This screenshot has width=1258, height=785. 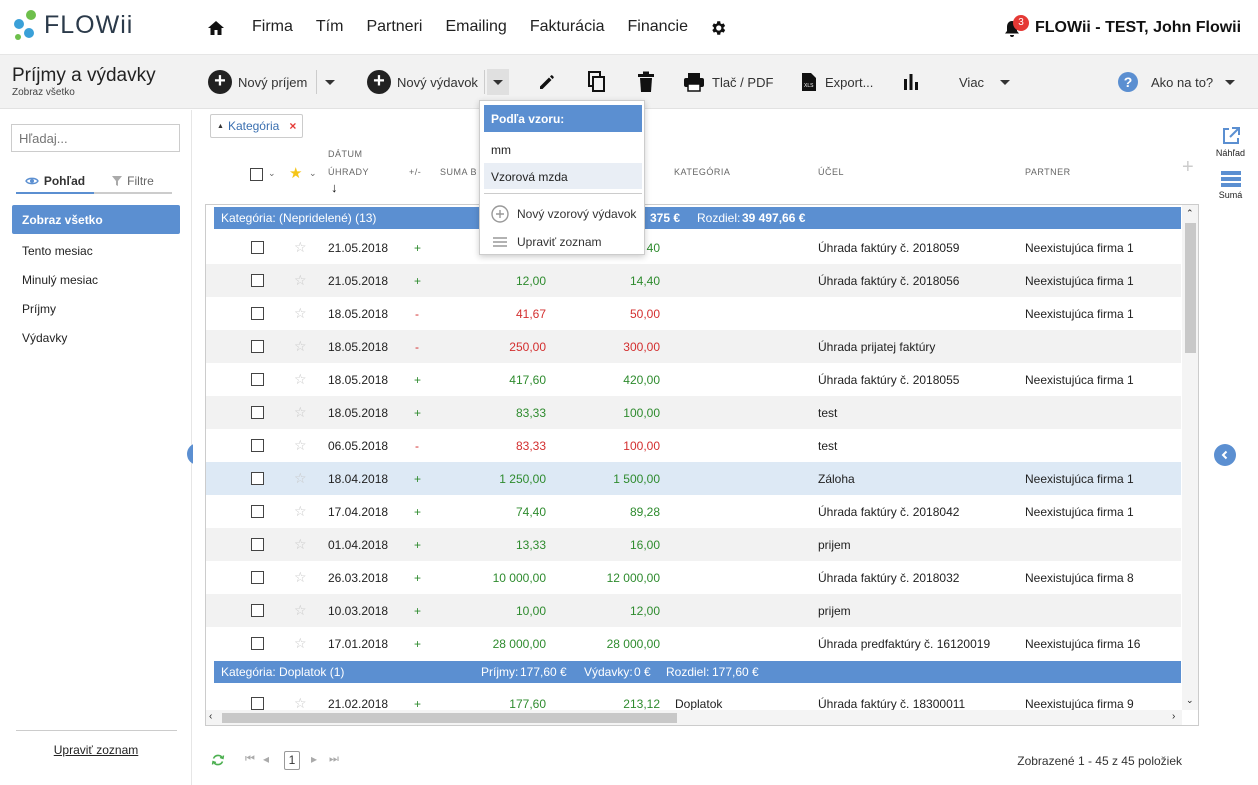 What do you see at coordinates (1165, 82) in the screenshot?
I see `help-button: ? Ako na to?` at bounding box center [1165, 82].